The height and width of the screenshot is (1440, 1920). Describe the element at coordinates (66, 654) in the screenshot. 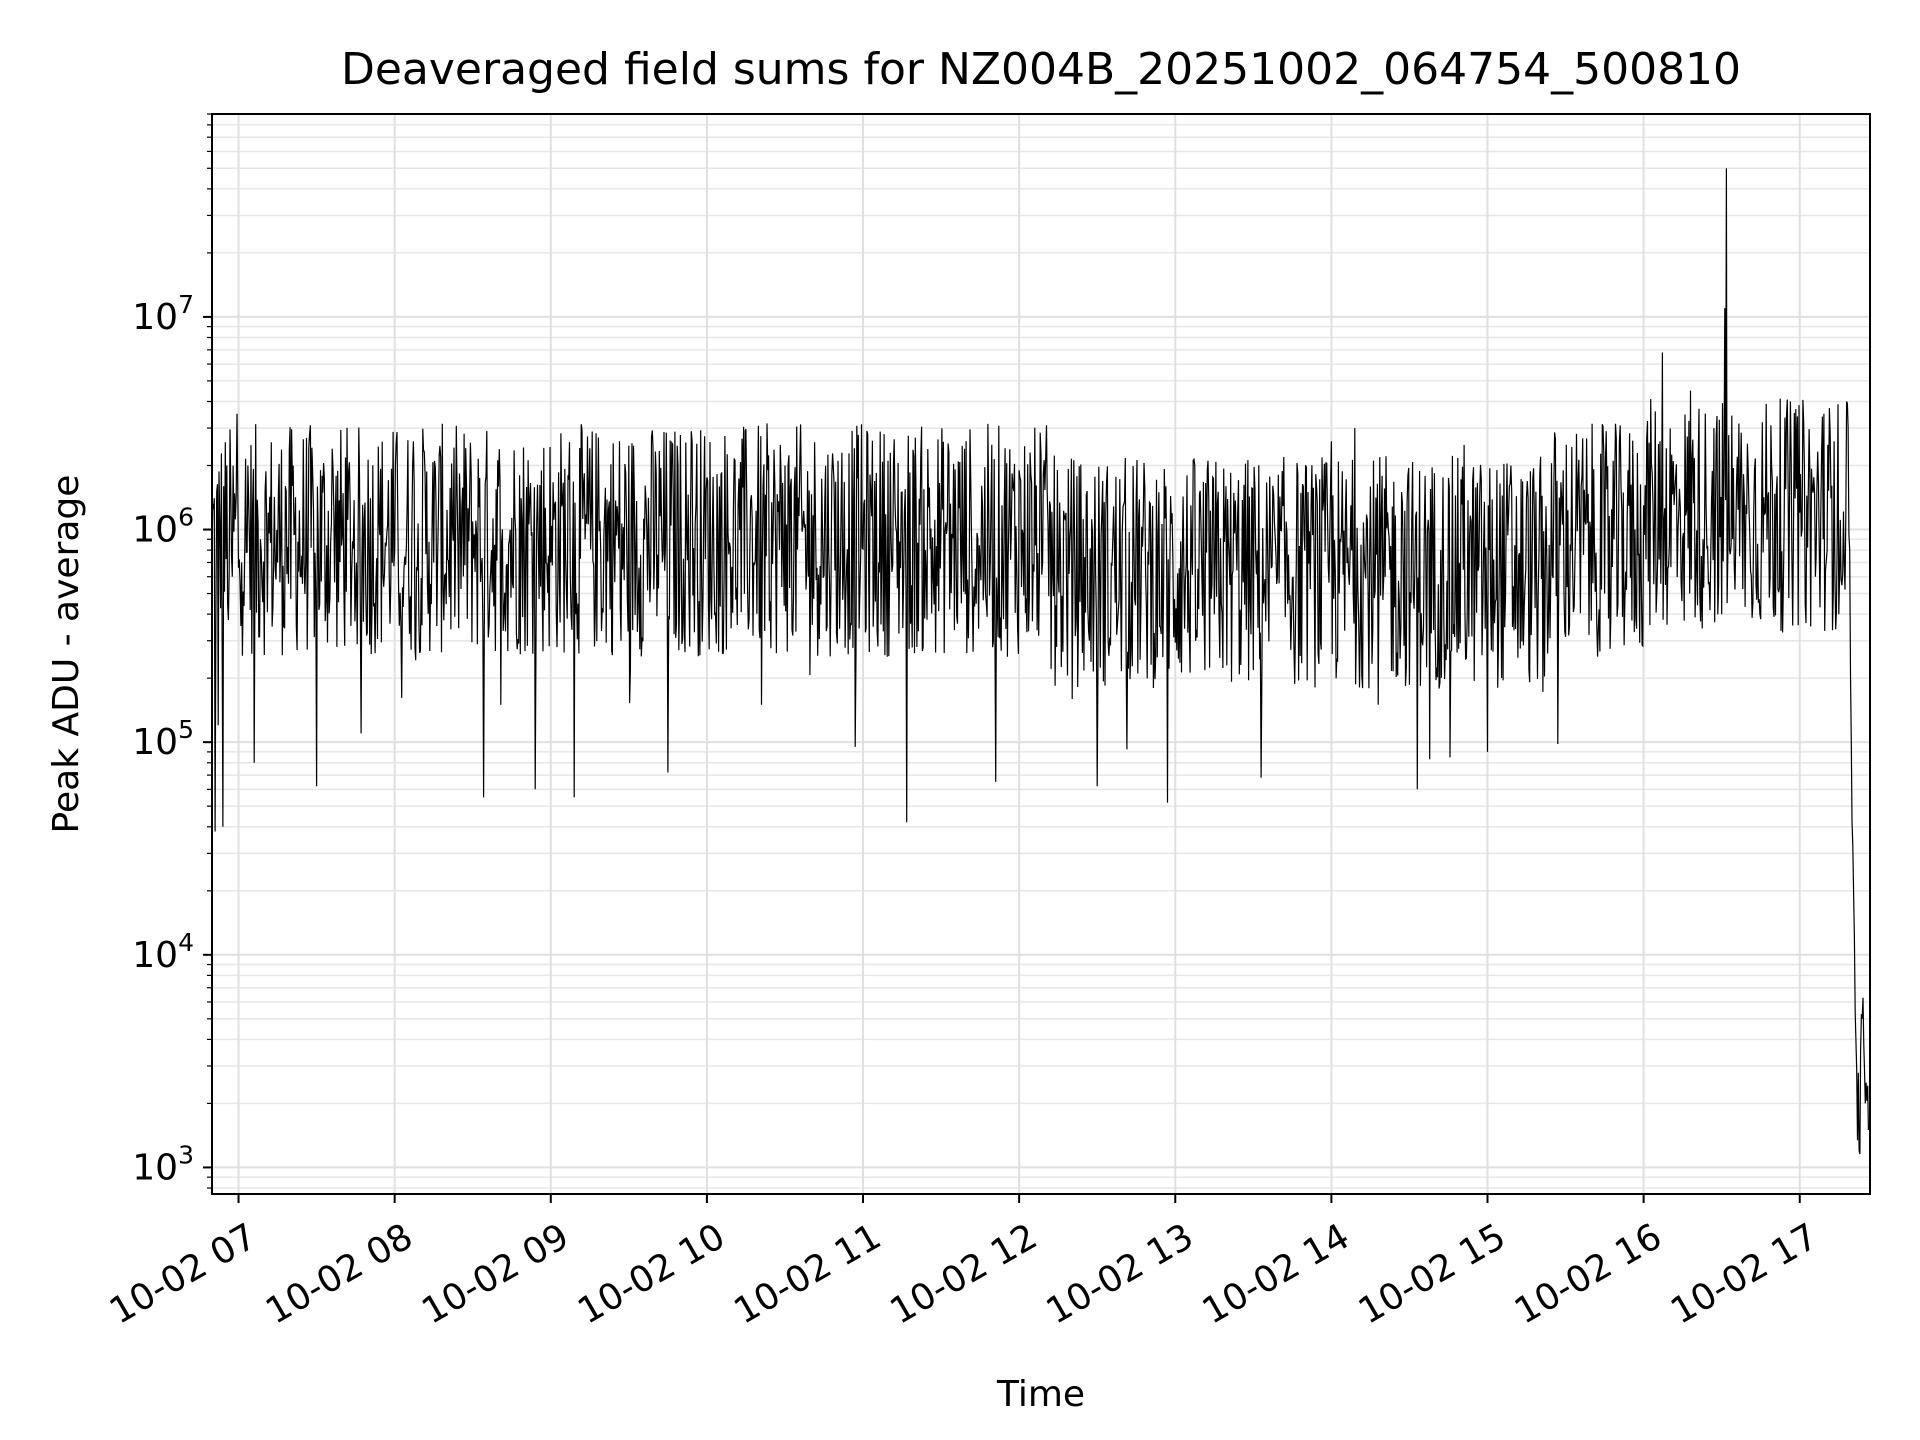

I see `y-axis-label: Peak ADU - average` at that location.